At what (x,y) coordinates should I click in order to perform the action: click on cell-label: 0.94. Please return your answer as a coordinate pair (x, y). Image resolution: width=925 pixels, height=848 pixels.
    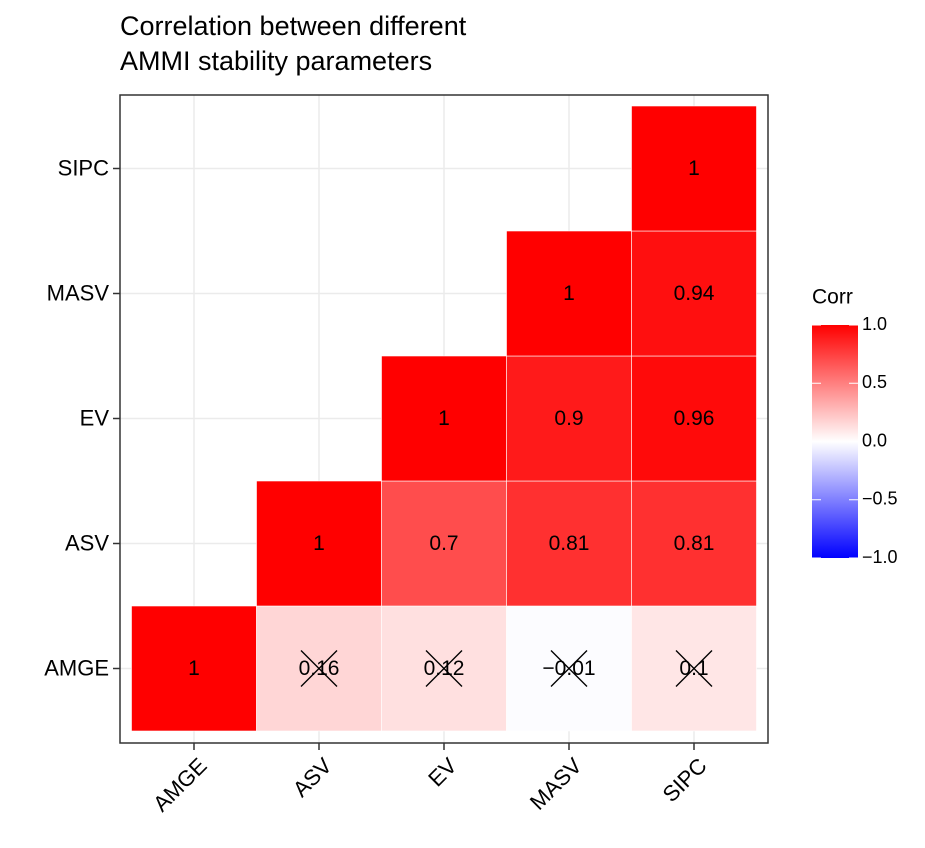
    Looking at the image, I should click on (694, 293).